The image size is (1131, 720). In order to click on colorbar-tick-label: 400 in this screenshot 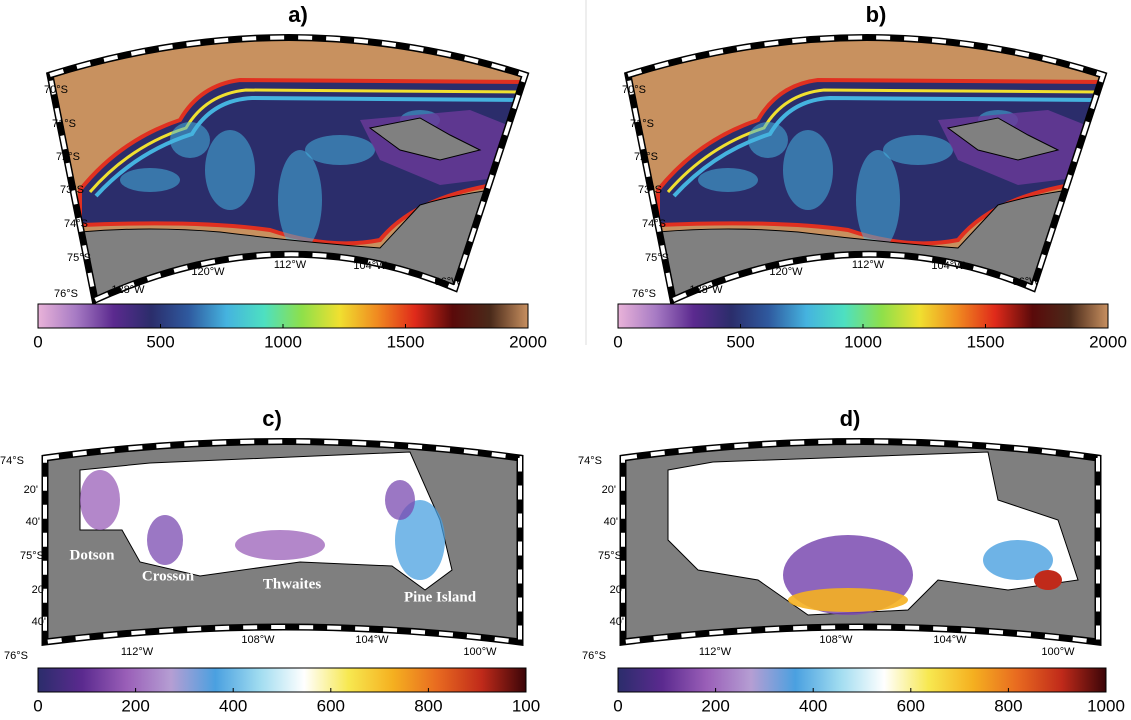, I will do `click(233, 705)`.